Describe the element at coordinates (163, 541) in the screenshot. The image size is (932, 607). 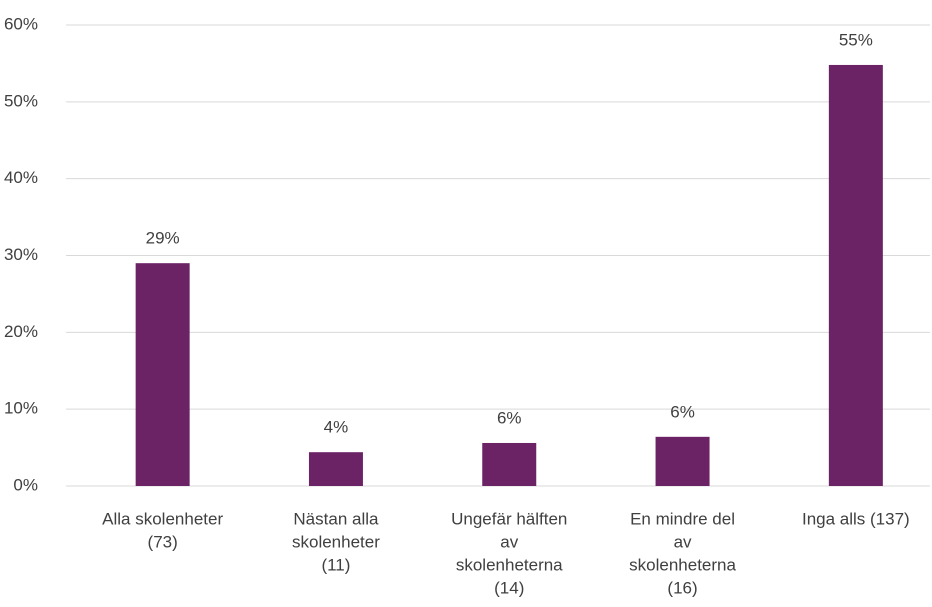
I see `x-tick-label: (73)` at that location.